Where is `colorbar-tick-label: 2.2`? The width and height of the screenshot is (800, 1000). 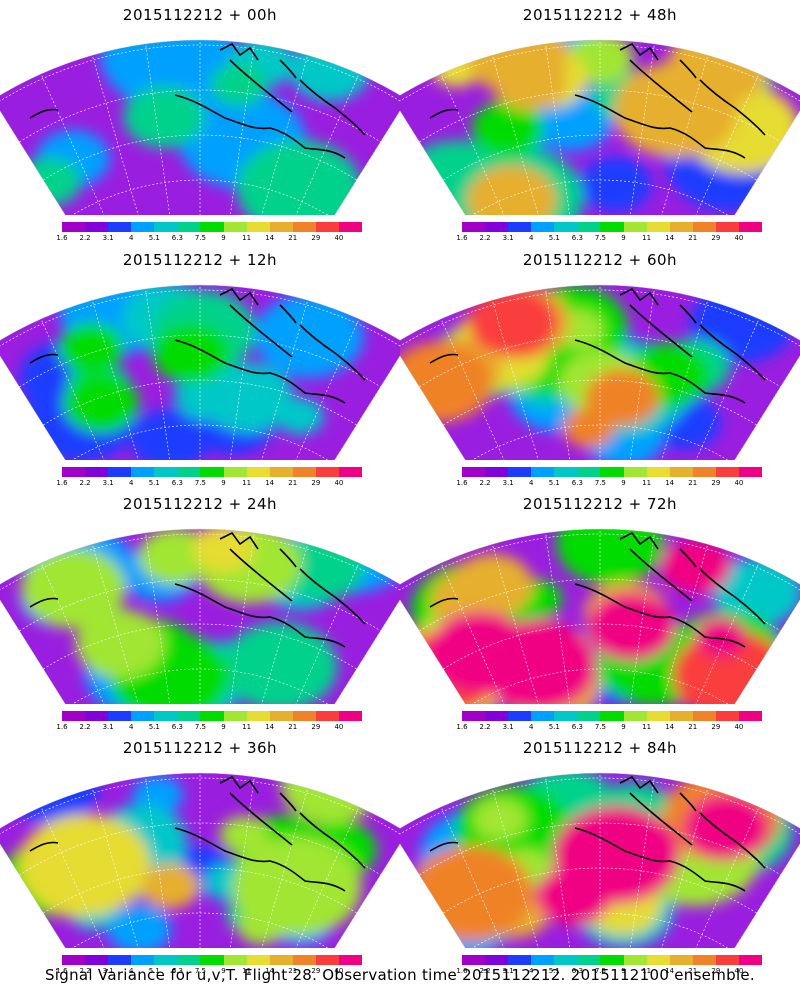
colorbar-tick-label: 2.2 is located at coordinates (485, 238).